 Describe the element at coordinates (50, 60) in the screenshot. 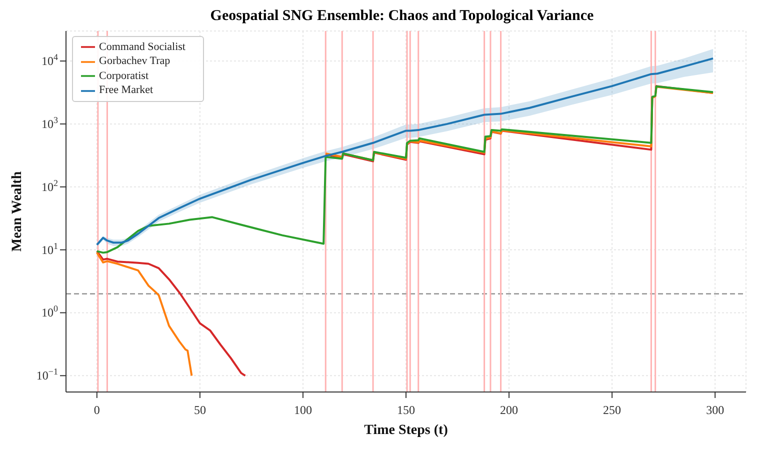

I see `y-tick-label: 10$^{4}$` at that location.